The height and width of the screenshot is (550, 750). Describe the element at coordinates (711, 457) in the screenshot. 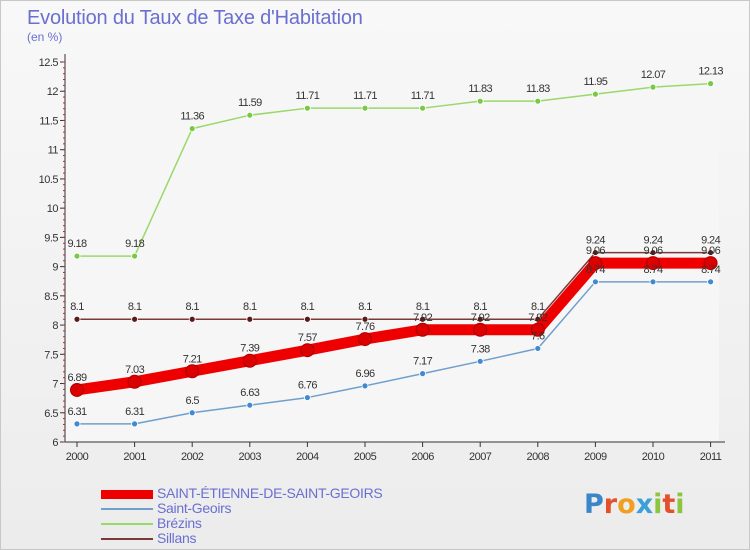

I see `x-tick-label: 2011` at that location.